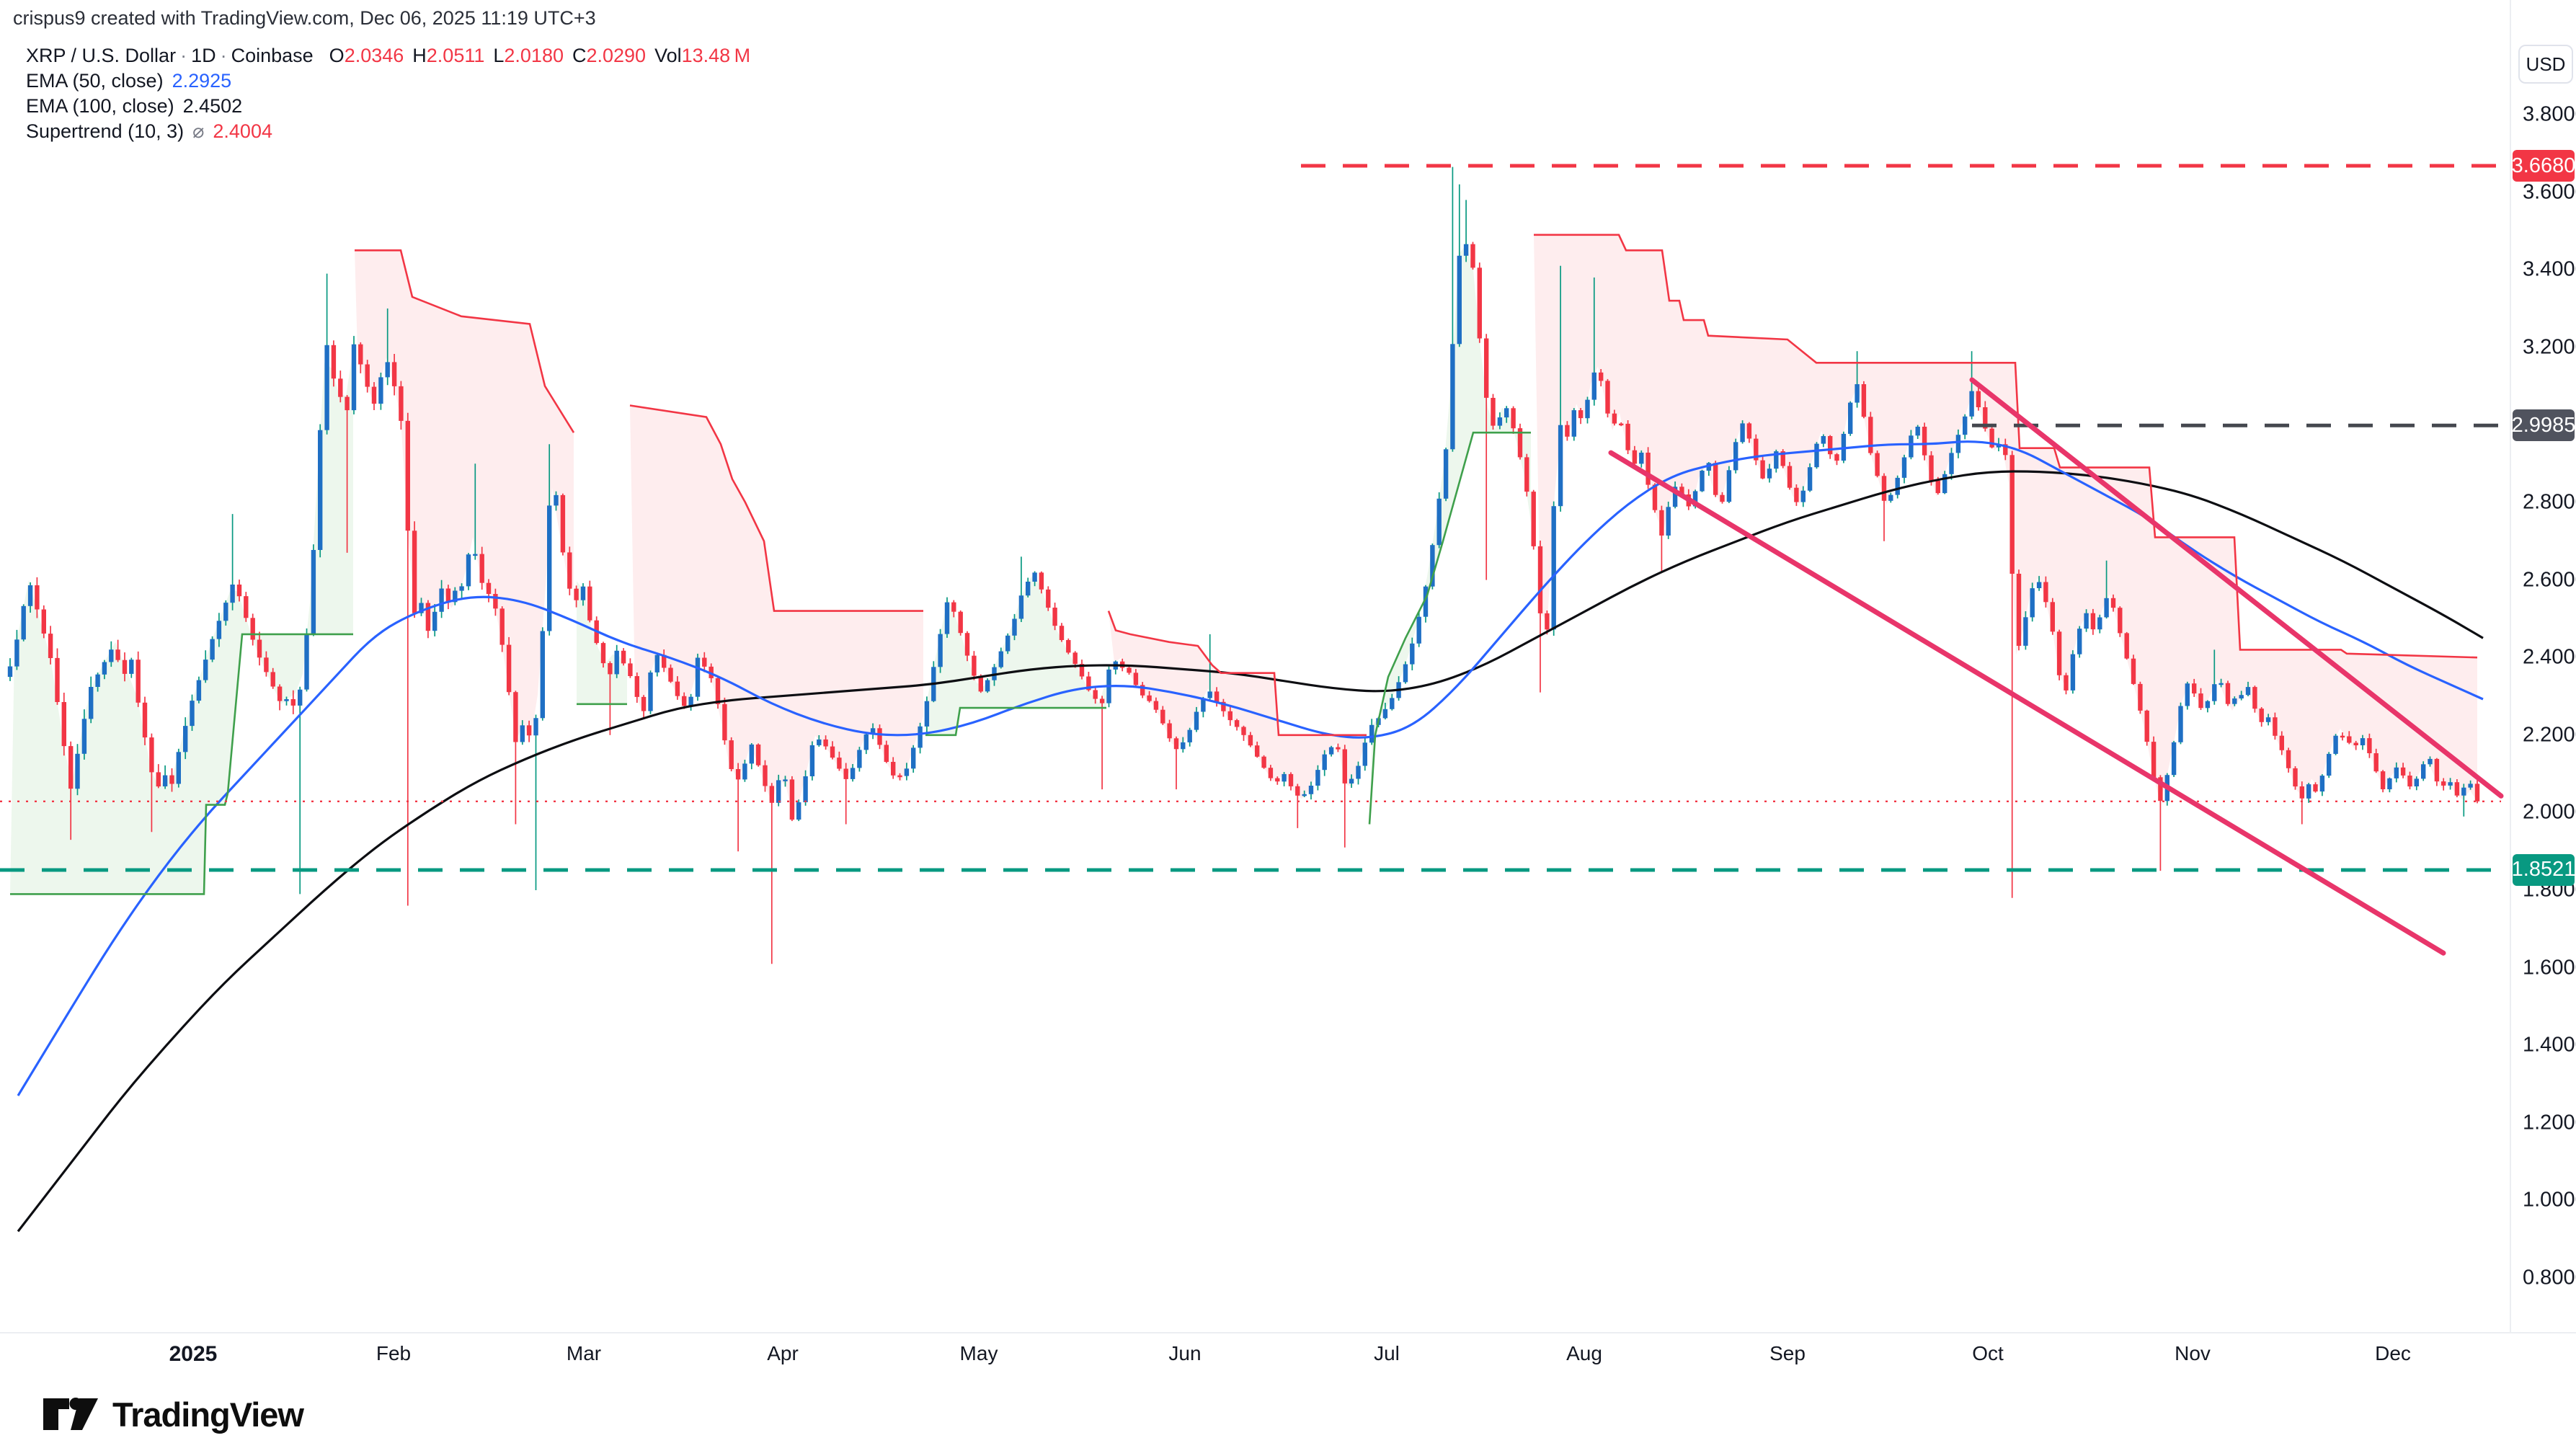  I want to click on tradingview-logo: TradingView, so click(173, 1414).